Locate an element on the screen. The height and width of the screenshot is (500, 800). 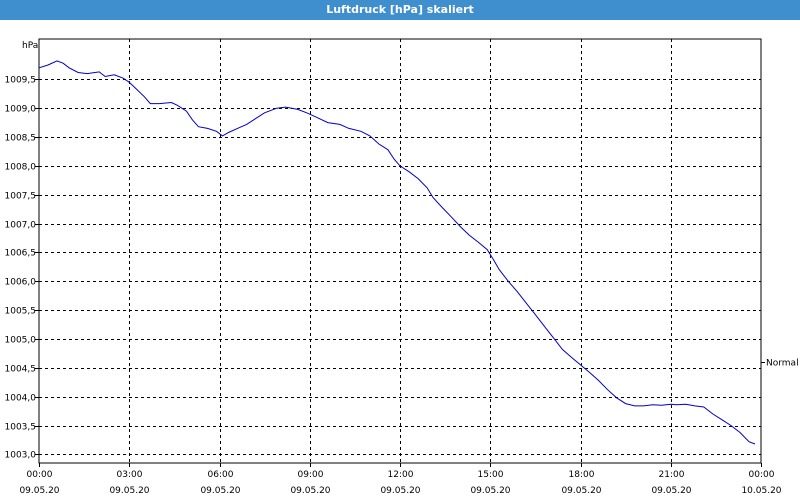
x-tick-time-label: 09:00 is located at coordinates (311, 475).